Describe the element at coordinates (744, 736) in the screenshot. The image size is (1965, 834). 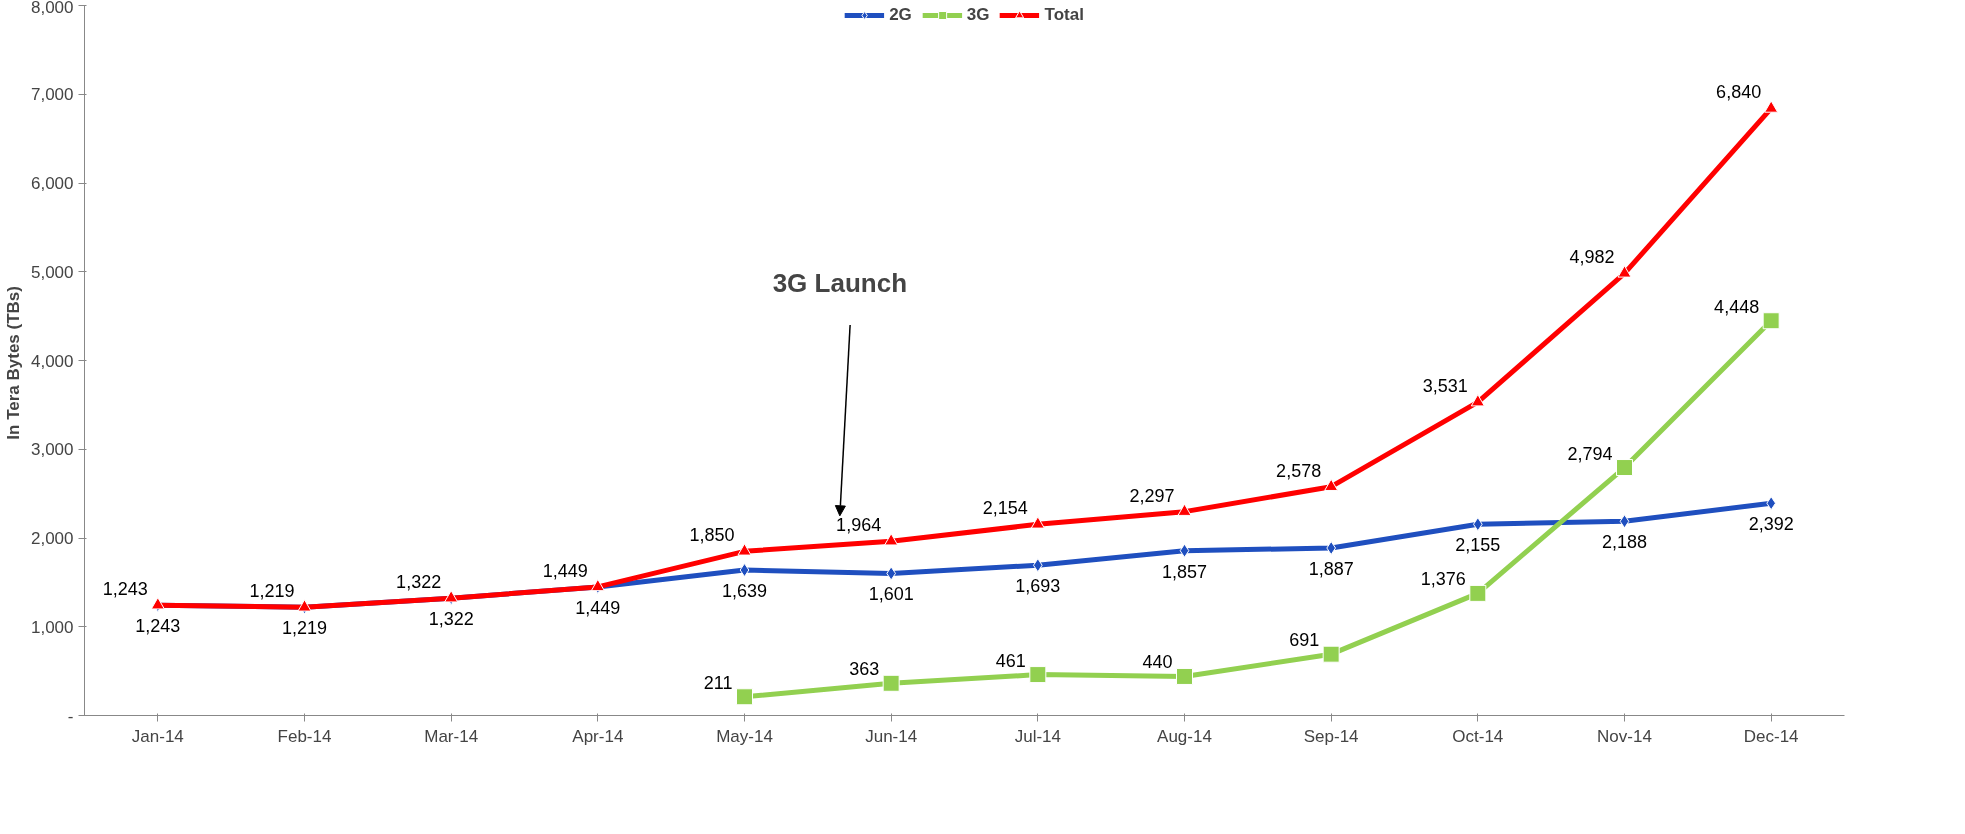
I see `x-tick-label: May-14` at that location.